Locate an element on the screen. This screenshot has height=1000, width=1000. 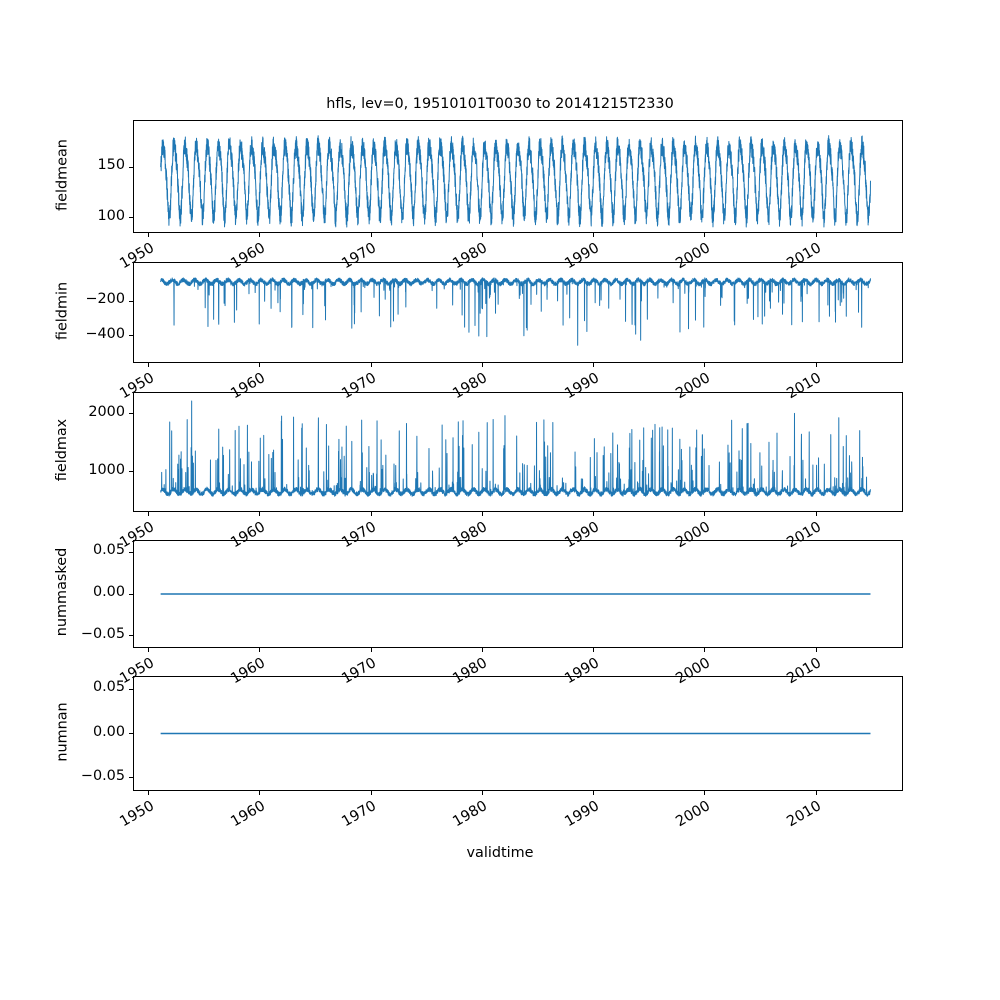
plot-panel-fieldmax is located at coordinates (518, 452).